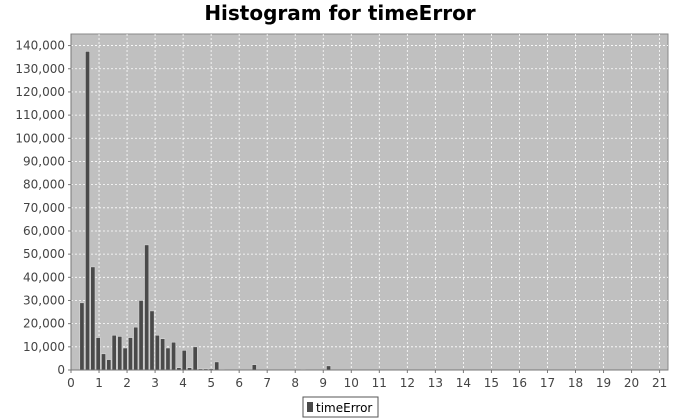 Image resolution: width=680 pixels, height=420 pixels. What do you see at coordinates (183, 383) in the screenshot?
I see `x-tick-label: 4` at bounding box center [183, 383].